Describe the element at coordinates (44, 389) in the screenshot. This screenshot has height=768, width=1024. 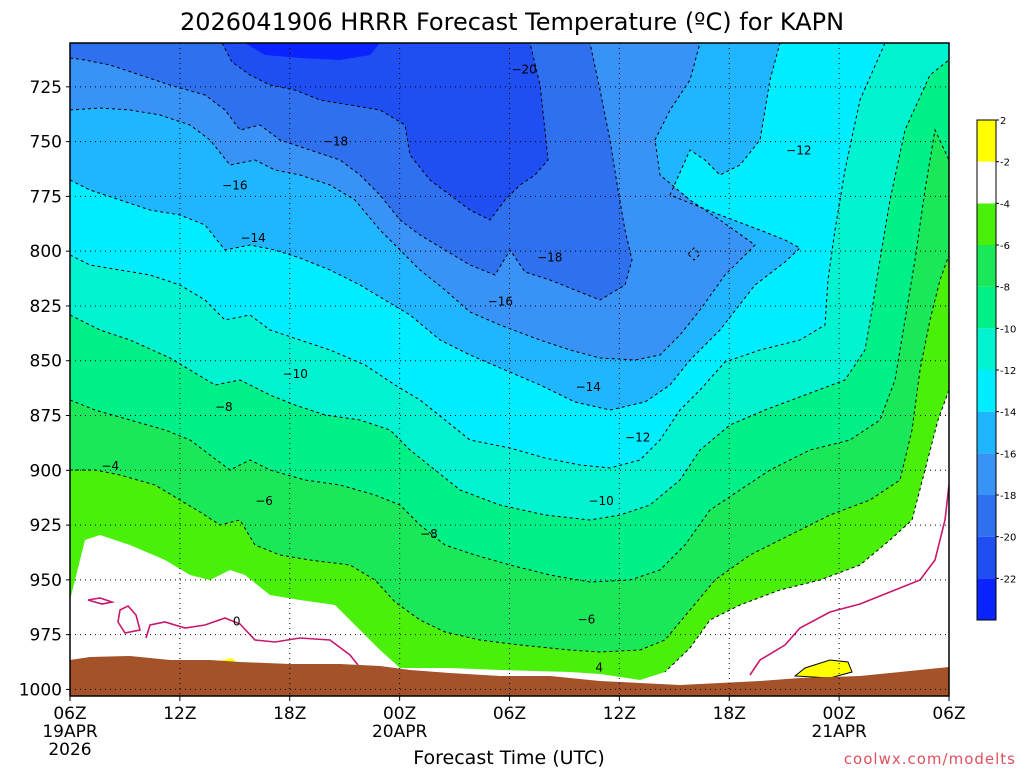
I see `y-axis: 725 750 775 800 825 850 875 900 925 950 975 1000` at that location.